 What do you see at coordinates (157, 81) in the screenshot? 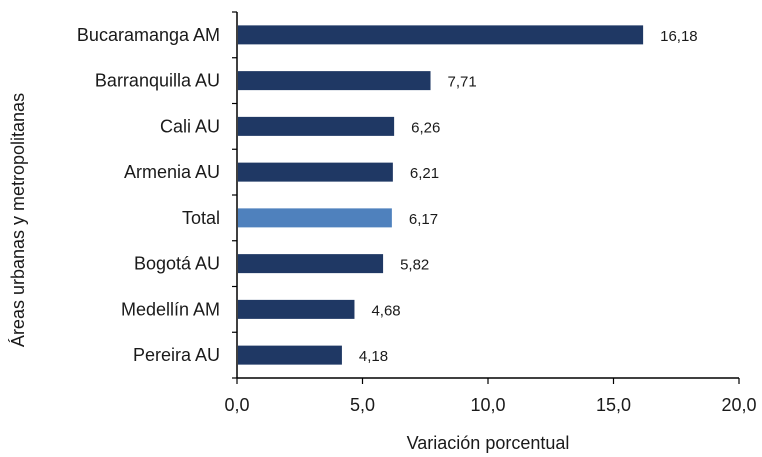
I see `category-label: Barranquilla AU` at bounding box center [157, 81].